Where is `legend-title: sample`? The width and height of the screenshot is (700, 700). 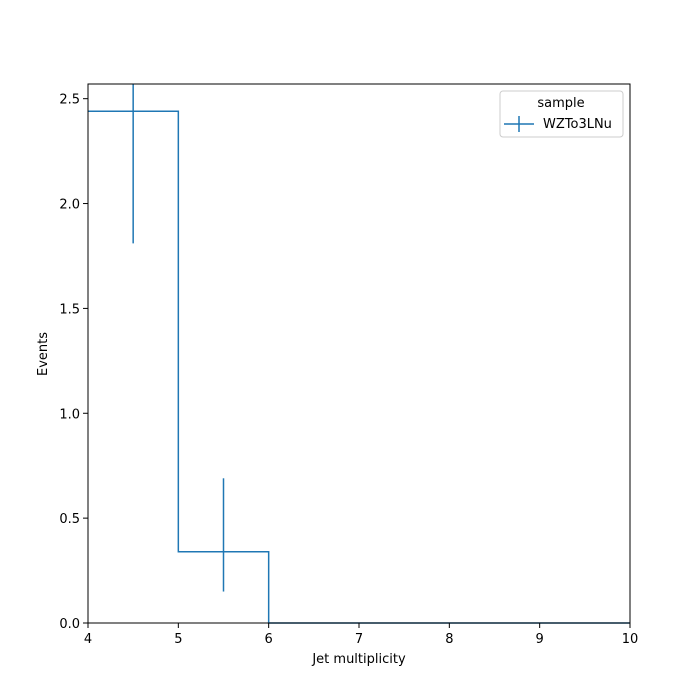
legend-title: sample is located at coordinates (560, 103).